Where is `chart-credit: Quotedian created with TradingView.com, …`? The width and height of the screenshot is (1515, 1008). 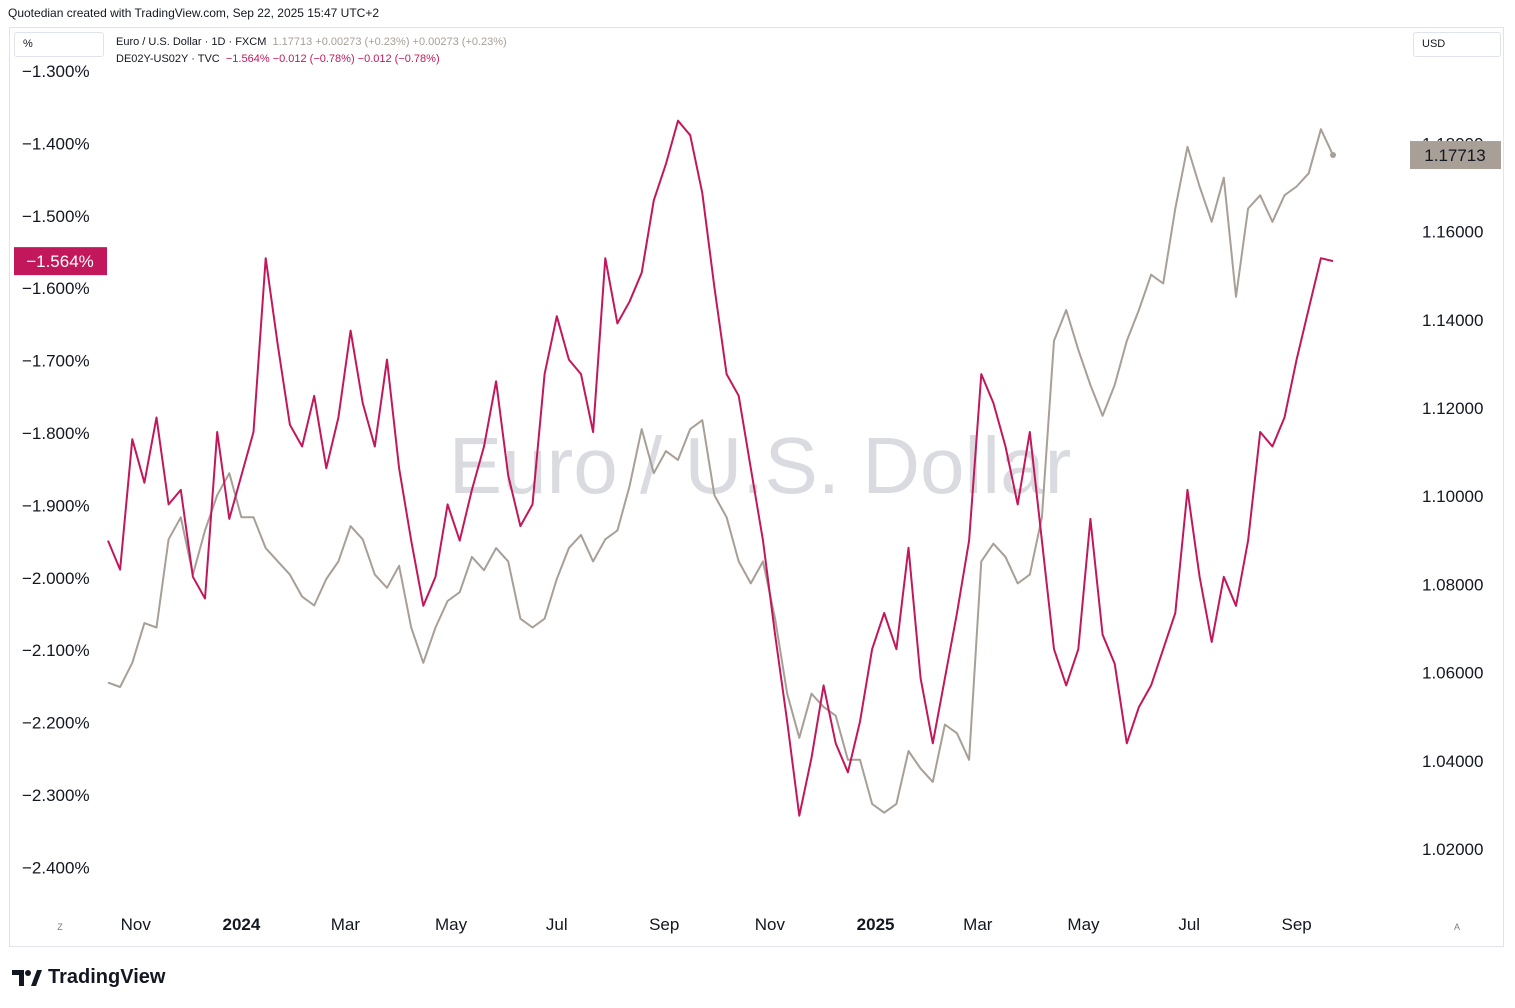 chart-credit: Quotedian created with TradingView.com, … is located at coordinates (194, 13).